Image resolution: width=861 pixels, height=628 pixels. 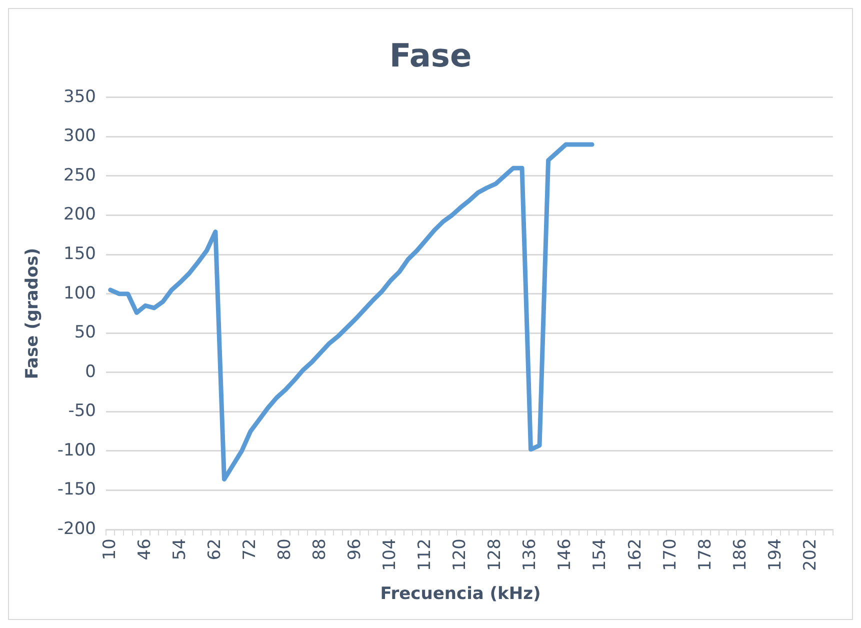 I want to click on x-tick-label: 194, so click(x=775, y=555).